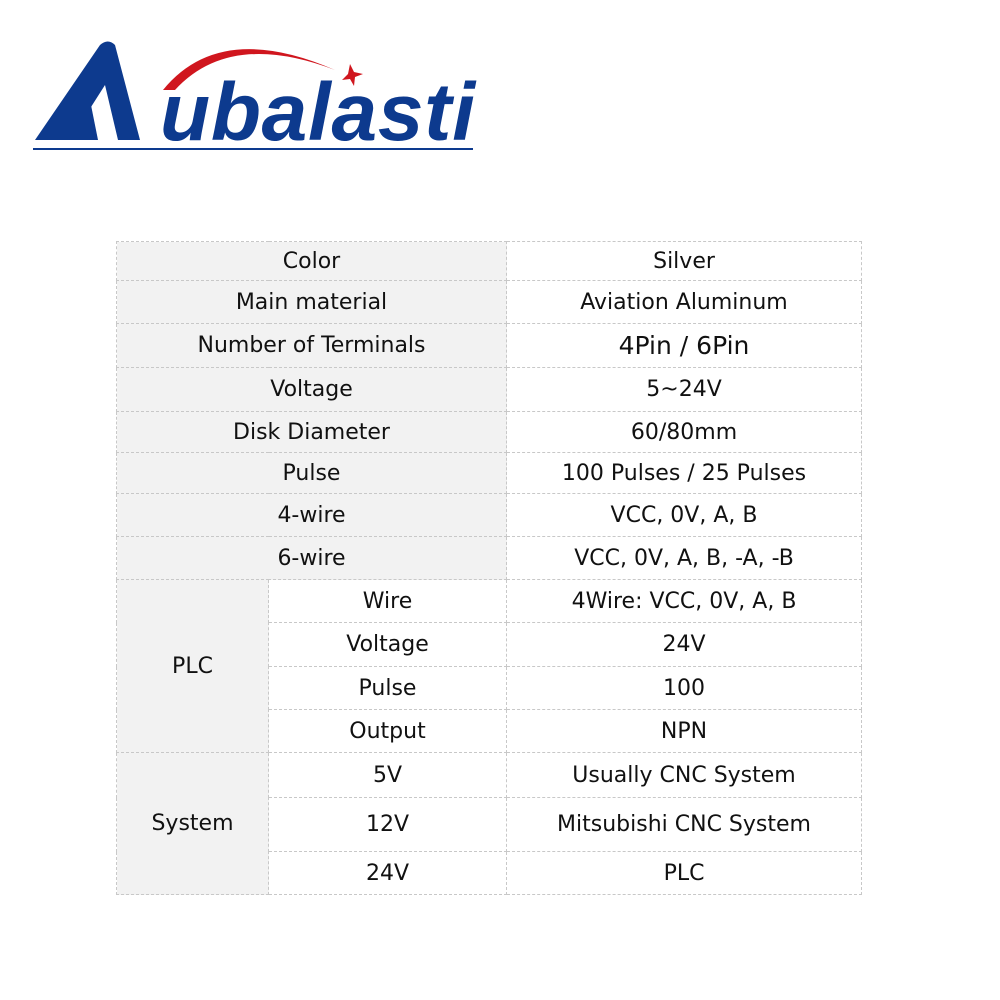 The image size is (1000, 1000). What do you see at coordinates (684, 824) in the screenshot?
I see `spec-value: Mitsubishi CNC System` at bounding box center [684, 824].